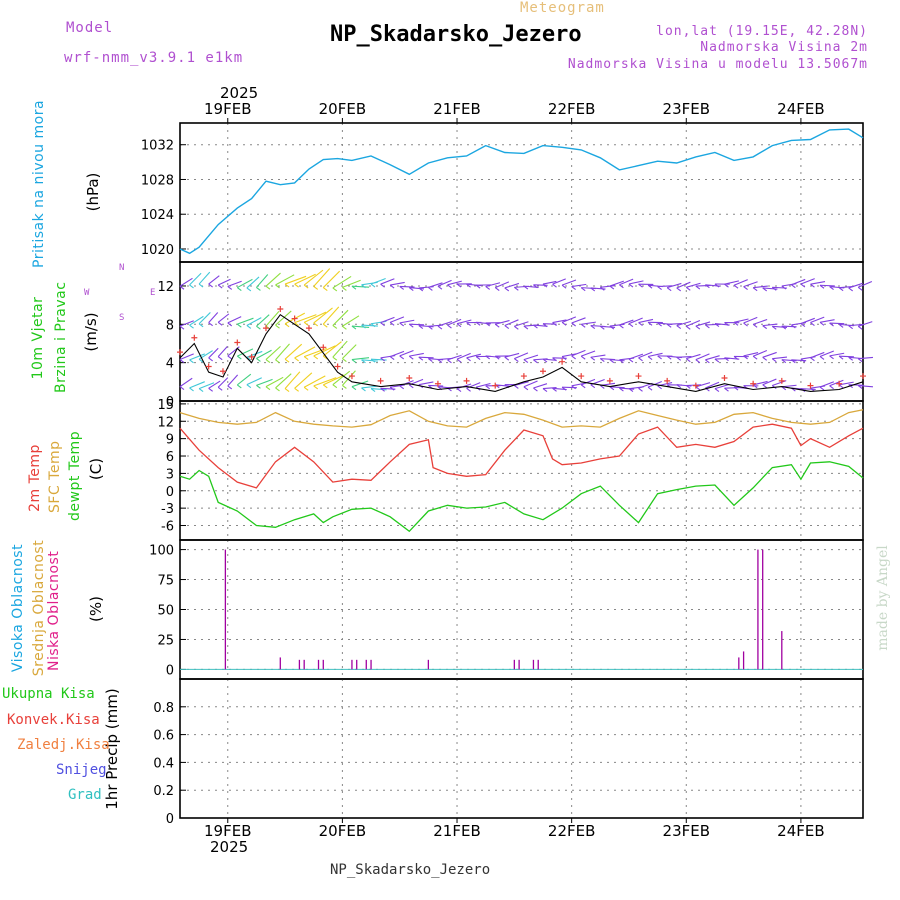 The image size is (900, 900). I want to click on compass-e-label: E, so click(153, 293).